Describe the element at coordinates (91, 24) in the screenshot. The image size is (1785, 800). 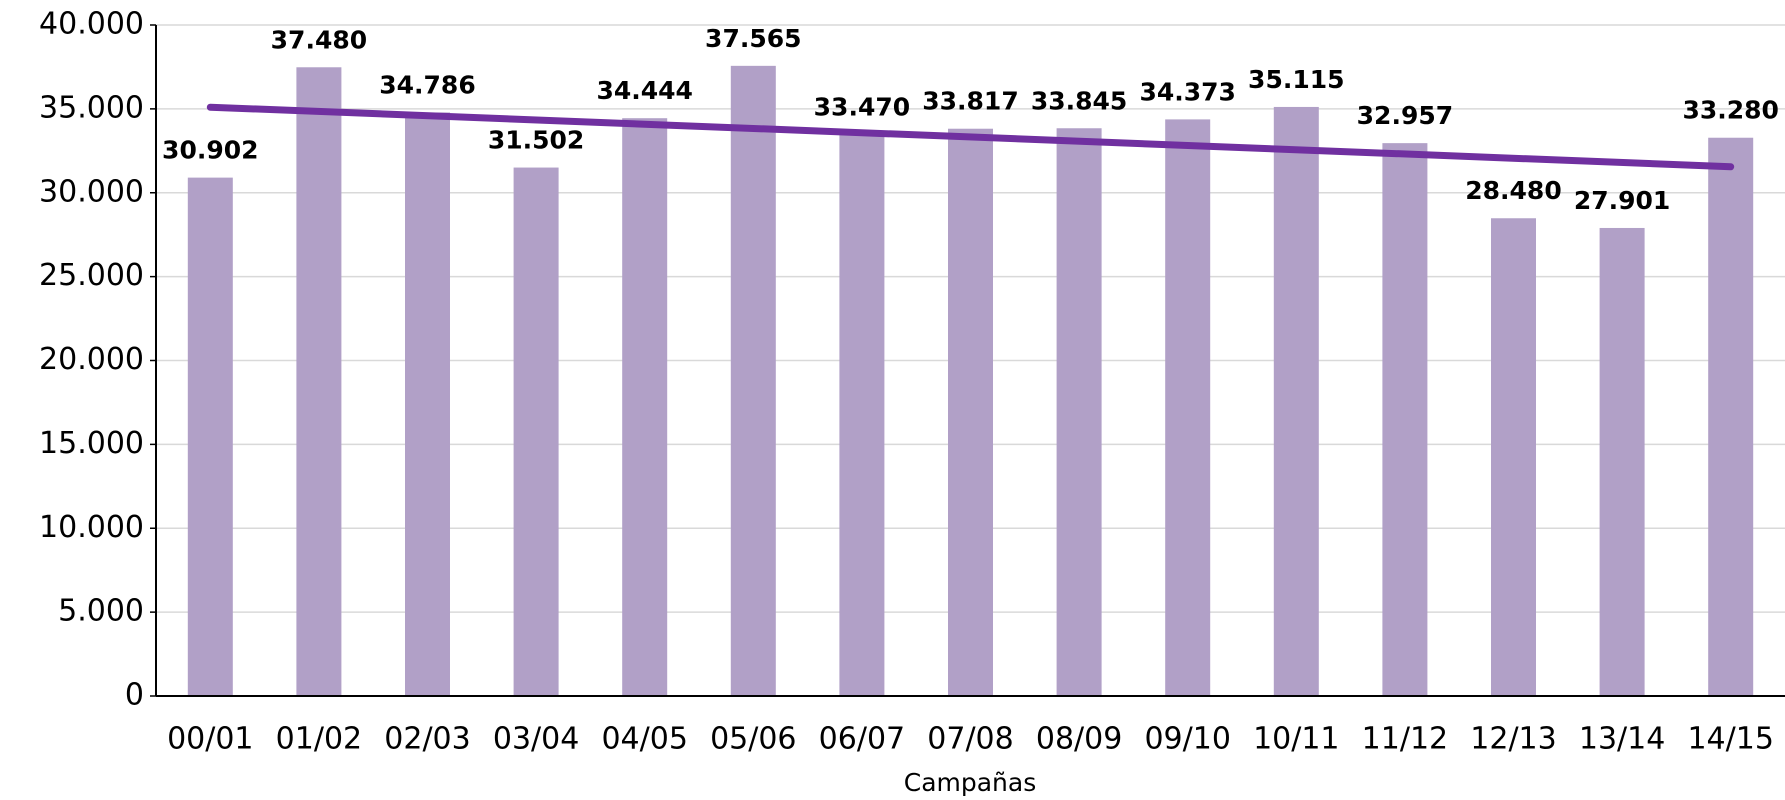
I see `y-tick-label: 40.000` at that location.